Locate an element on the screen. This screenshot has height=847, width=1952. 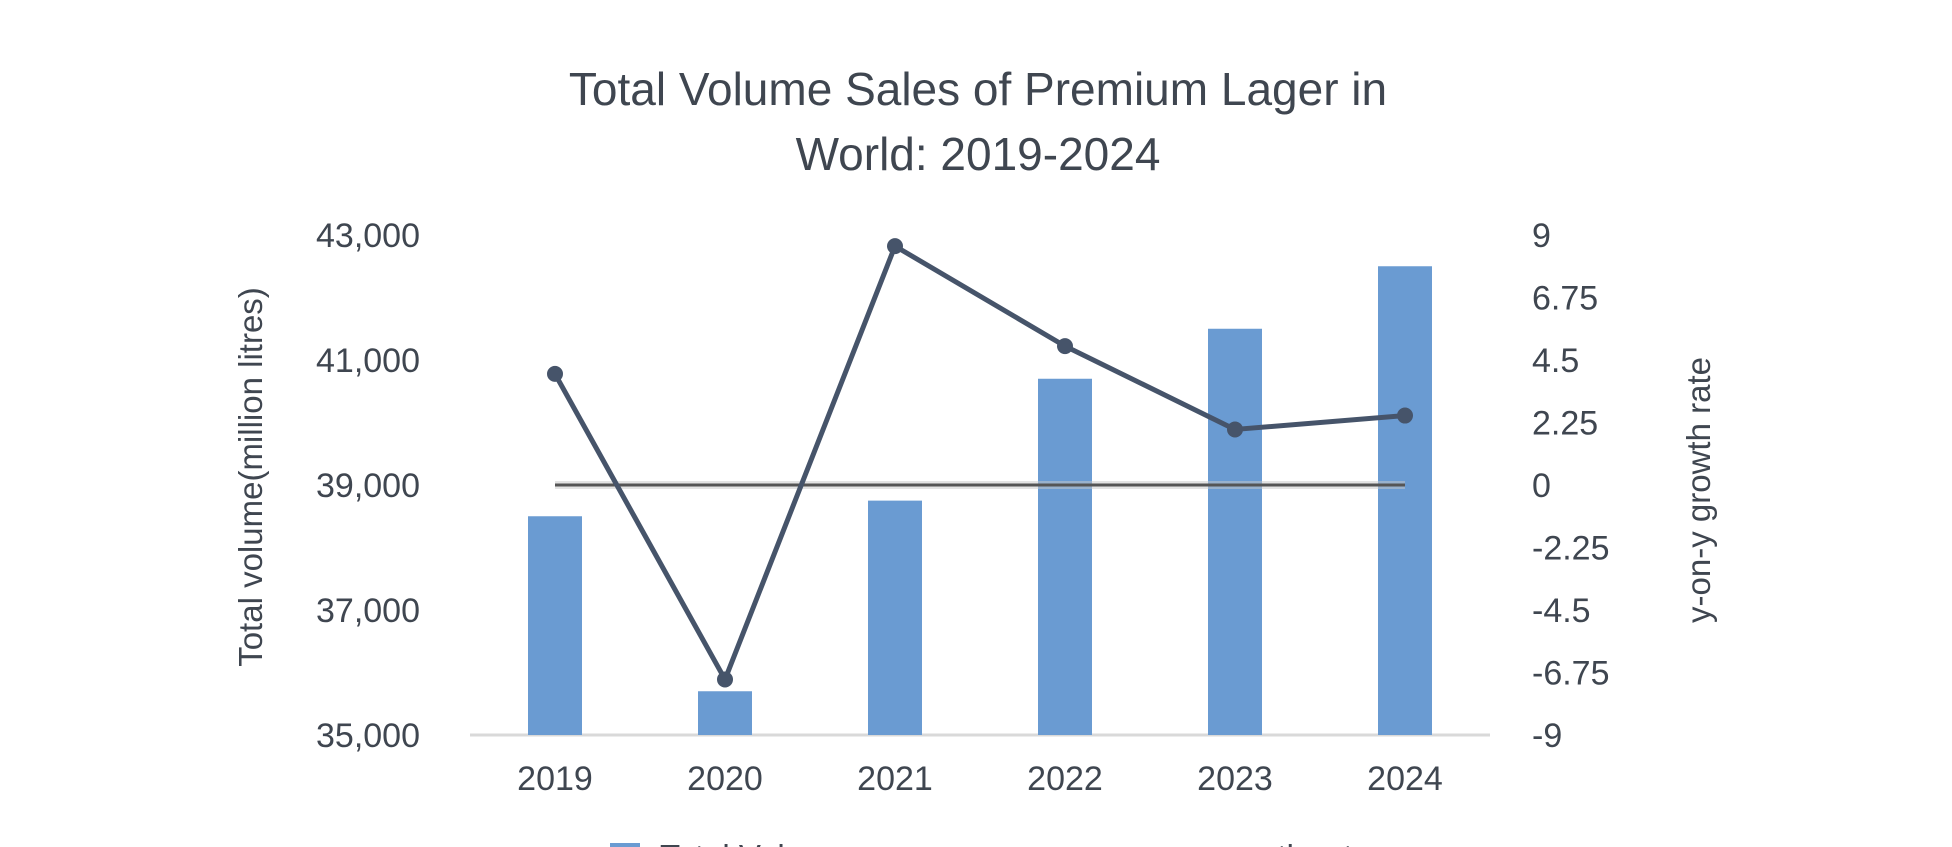
bar-2019 is located at coordinates (555, 625).